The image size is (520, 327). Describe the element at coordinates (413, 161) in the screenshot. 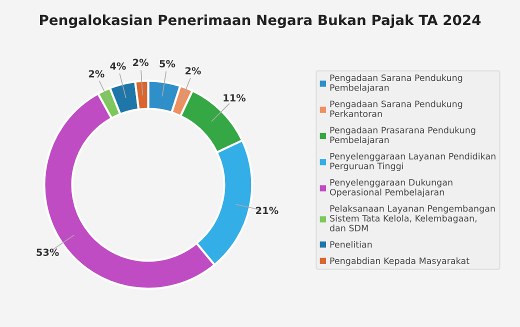

I see `legend-label: Penyelenggaraan Layanan Pendidikan Perguruan Tinggi` at that location.